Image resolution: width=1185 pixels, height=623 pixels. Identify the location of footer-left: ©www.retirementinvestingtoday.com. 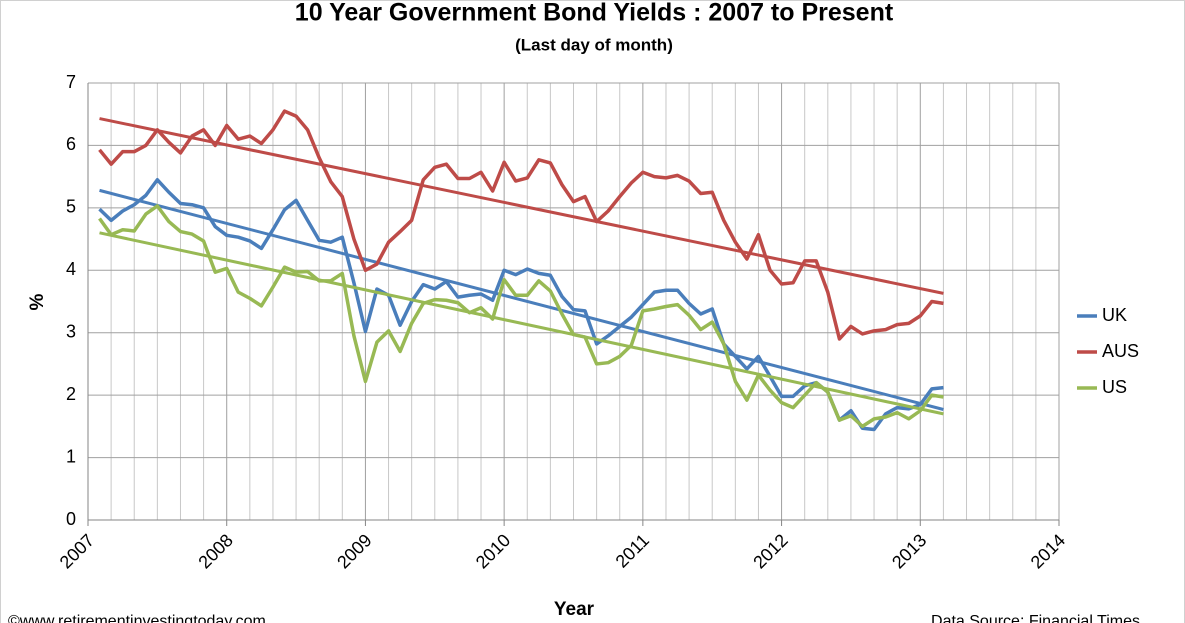
(137, 618).